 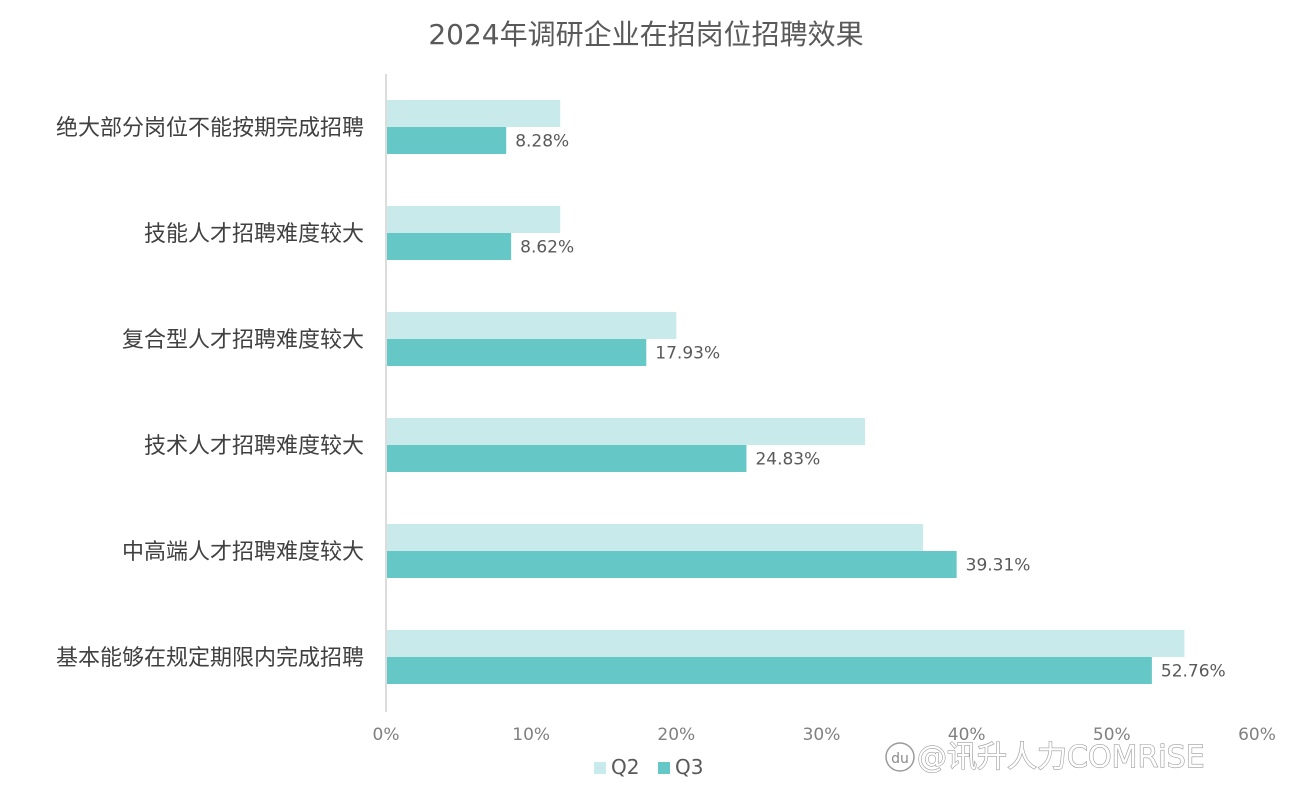 What do you see at coordinates (648, 767) in the screenshot?
I see `legend: Q2 Q3` at bounding box center [648, 767].